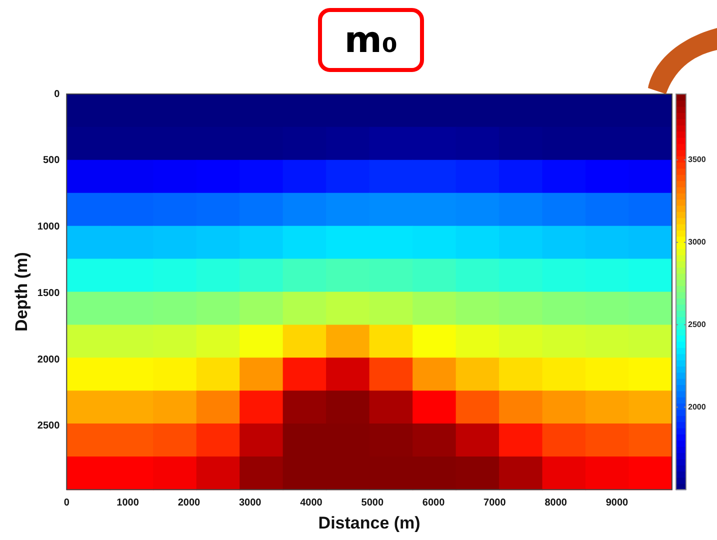 This screenshot has height=540, width=717. I want to click on y-tick-label: 500, so click(51, 160).